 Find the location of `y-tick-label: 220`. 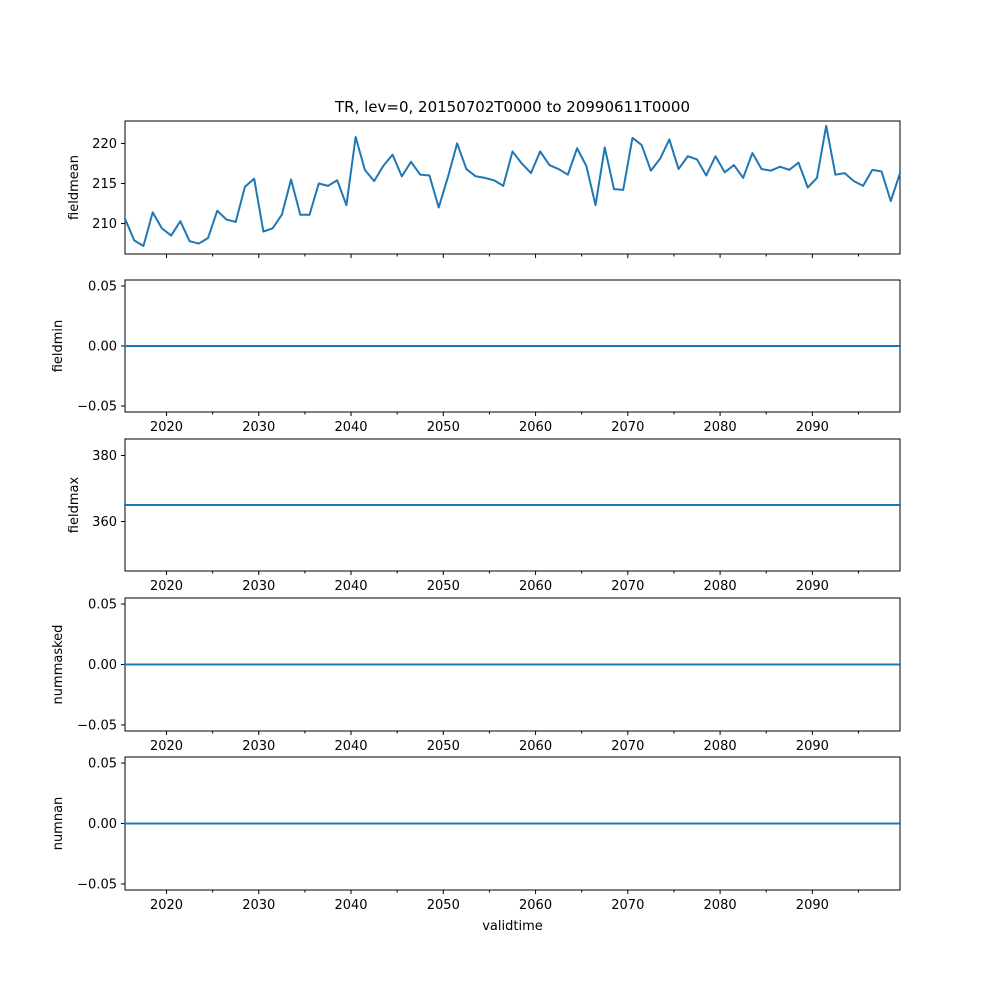

y-tick-label: 220 is located at coordinates (104, 144).